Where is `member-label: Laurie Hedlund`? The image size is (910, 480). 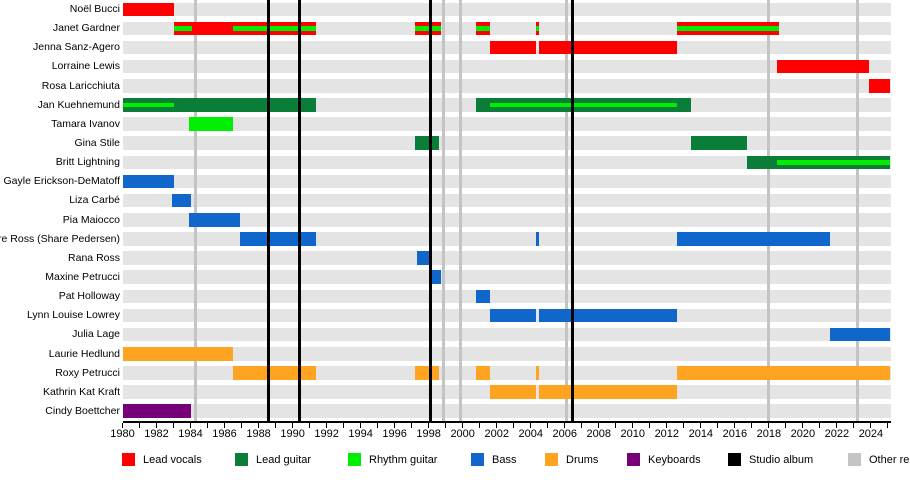 member-label: Laurie Hedlund is located at coordinates (84, 353).